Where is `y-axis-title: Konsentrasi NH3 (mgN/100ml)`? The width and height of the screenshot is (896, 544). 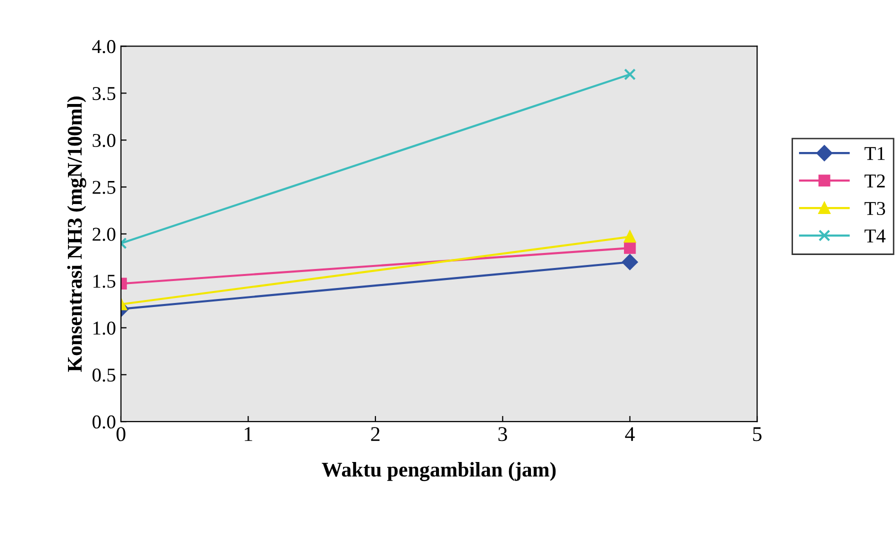 y-axis-title: Konsentrasi NH3 (mgN/100ml) is located at coordinates (76, 234).